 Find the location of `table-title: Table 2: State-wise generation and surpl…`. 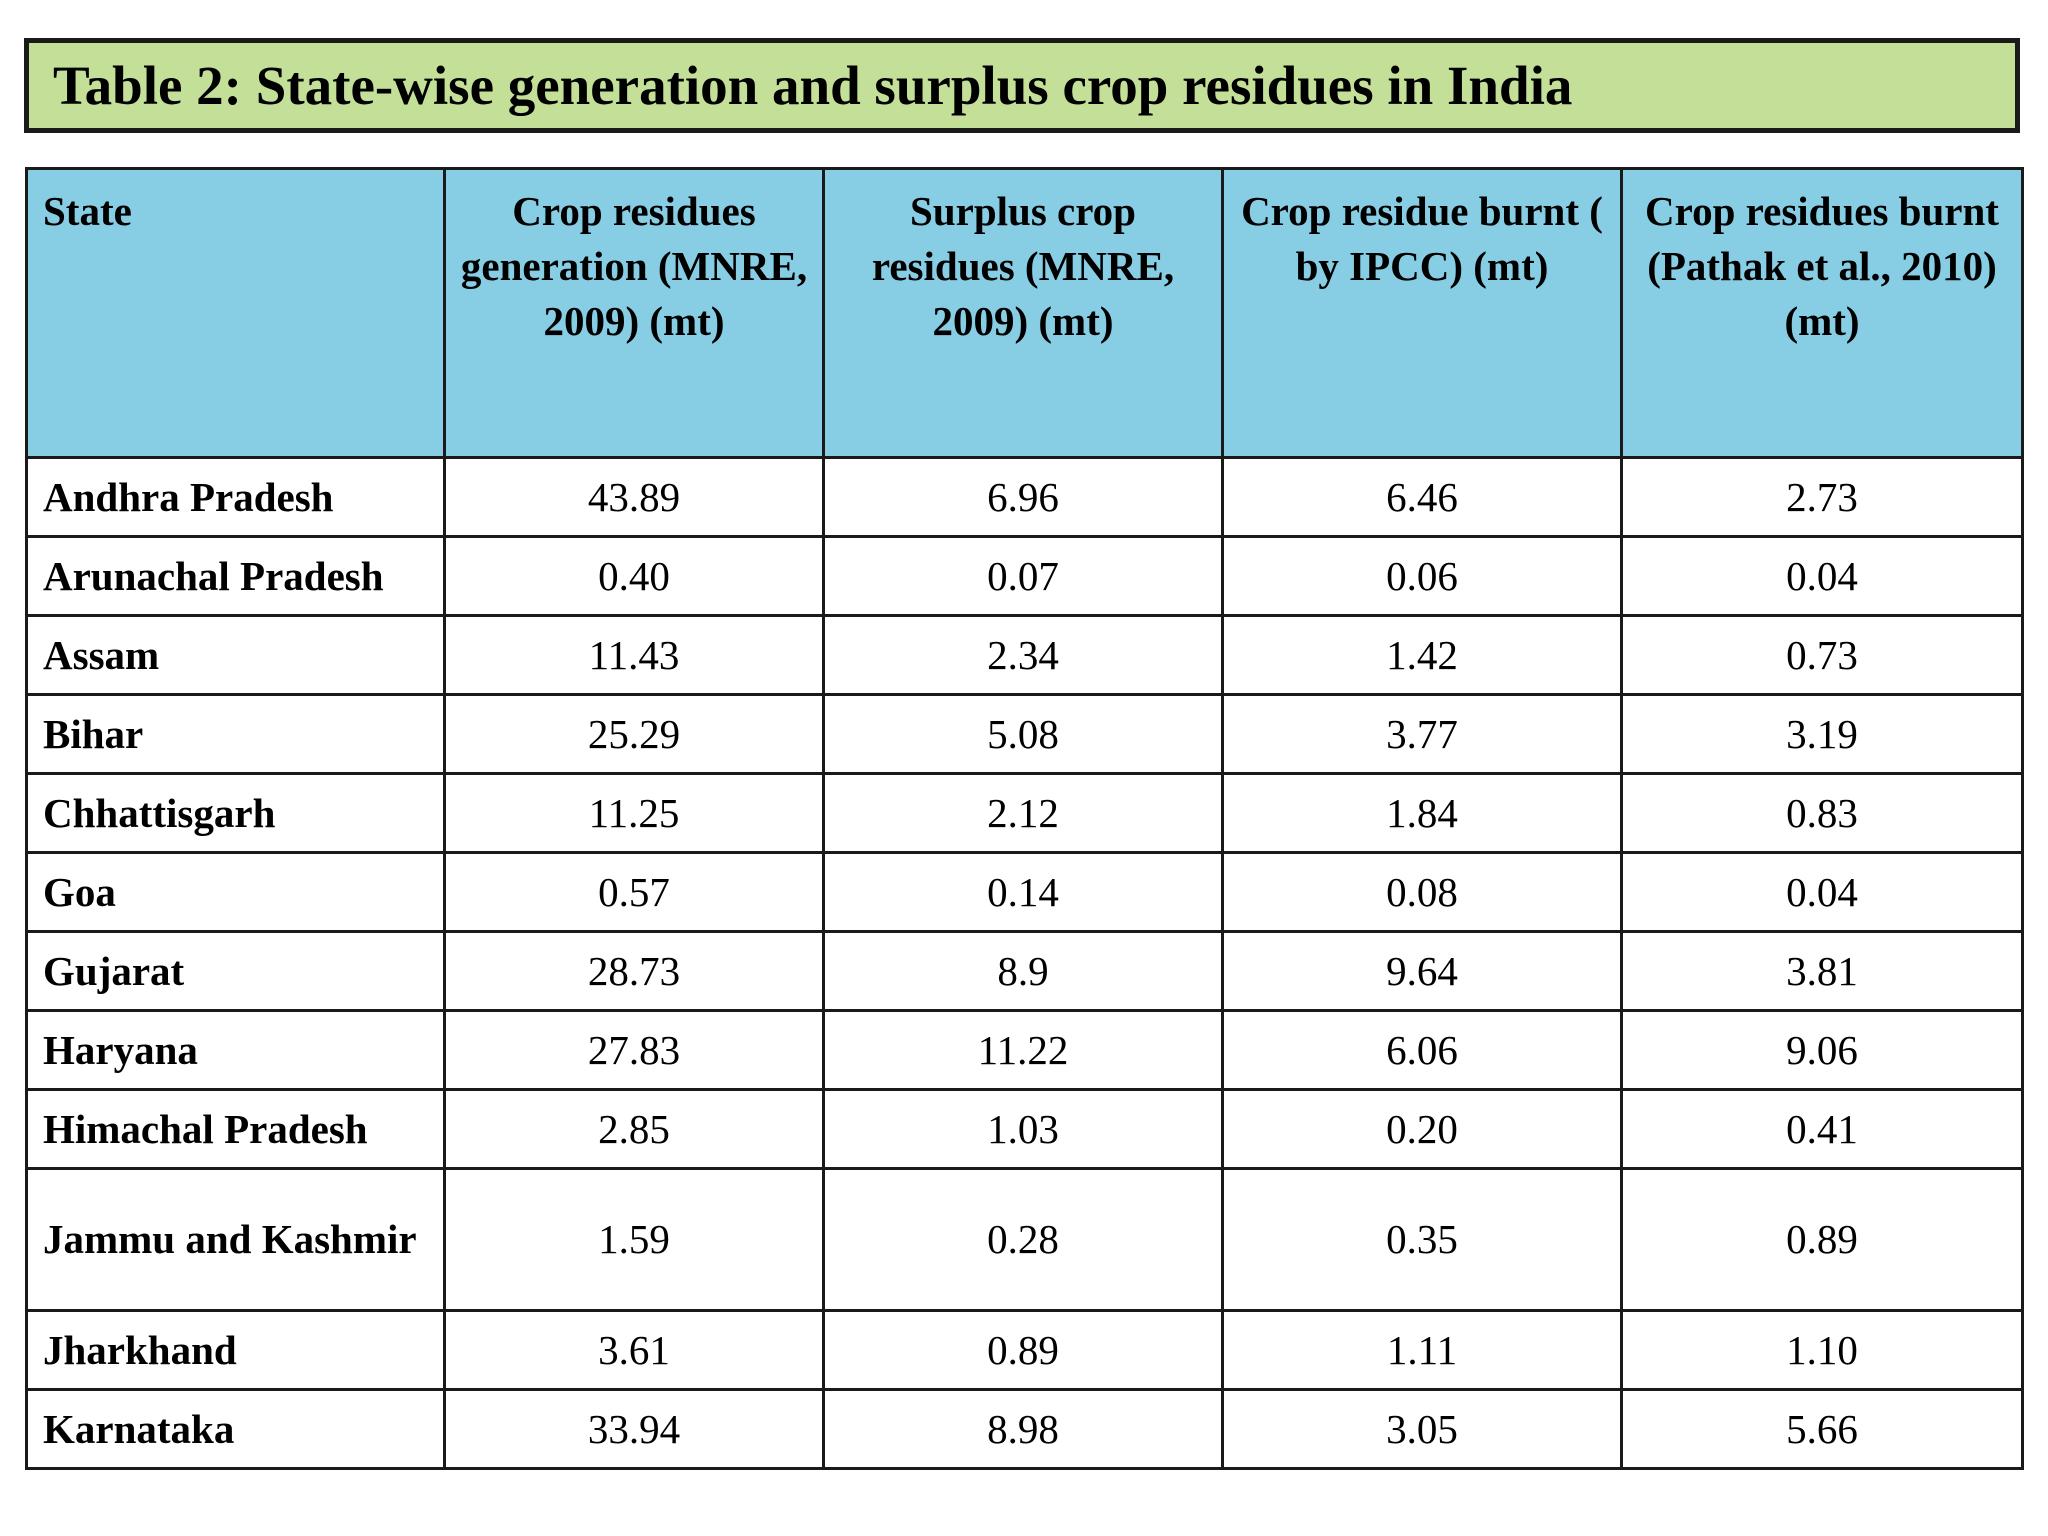

table-title: Table 2: State-wise generation and surpl… is located at coordinates (813, 85).